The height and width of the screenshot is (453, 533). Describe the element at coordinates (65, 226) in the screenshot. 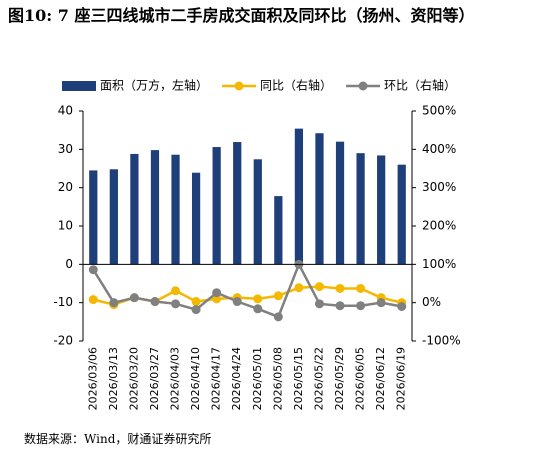

I see `y-tick-label: 10` at that location.